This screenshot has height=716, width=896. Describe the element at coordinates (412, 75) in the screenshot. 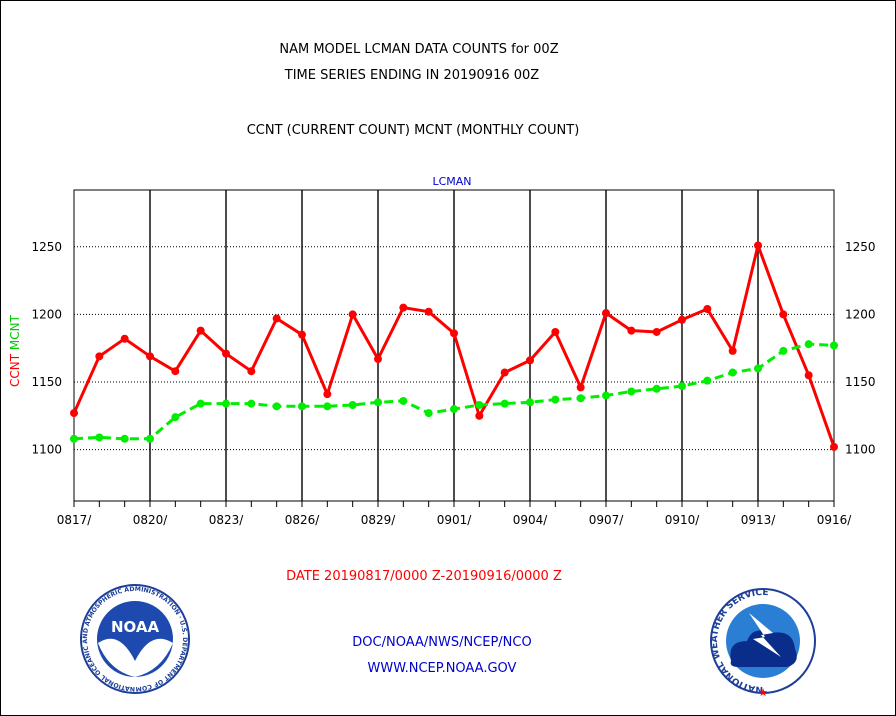

I see `chart-title-line-2: TIME SERIES ENDING IN 20190916 00Z` at that location.